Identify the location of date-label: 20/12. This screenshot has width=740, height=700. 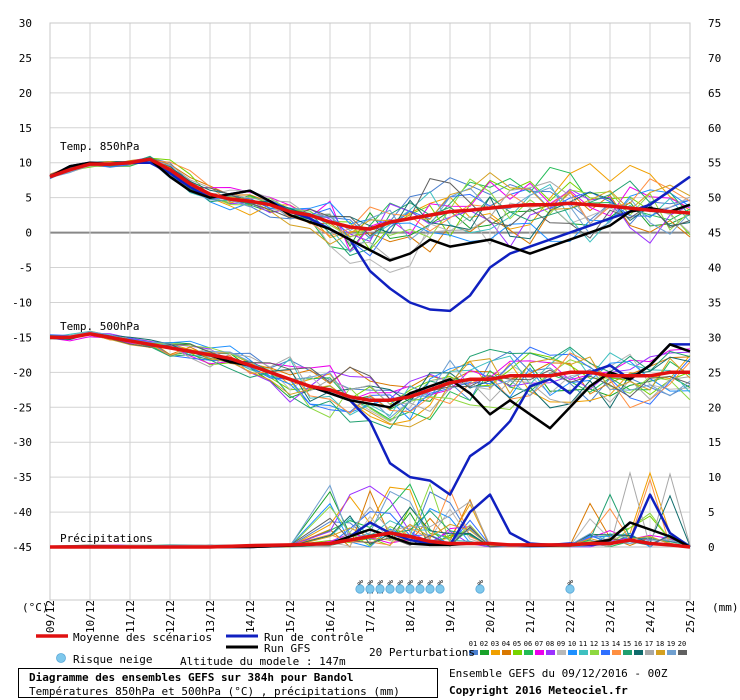
(490, 616).